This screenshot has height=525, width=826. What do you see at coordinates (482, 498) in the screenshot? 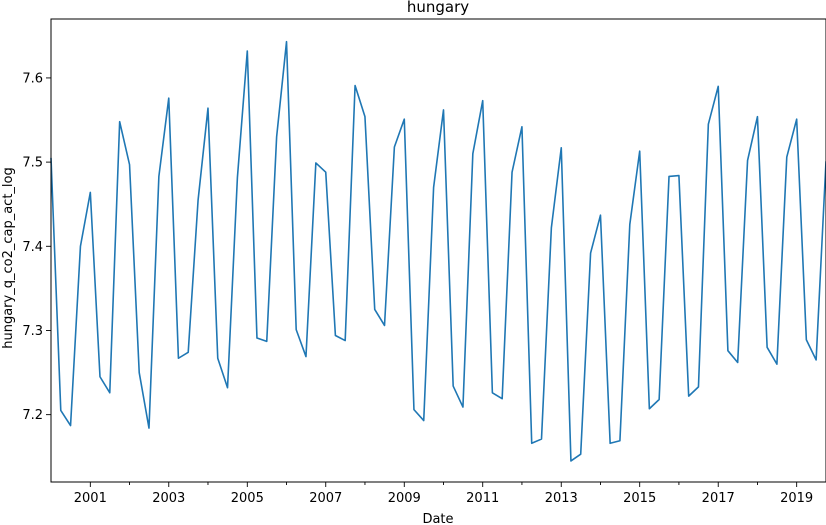
I see `x-tick-label: 2011` at bounding box center [482, 498].